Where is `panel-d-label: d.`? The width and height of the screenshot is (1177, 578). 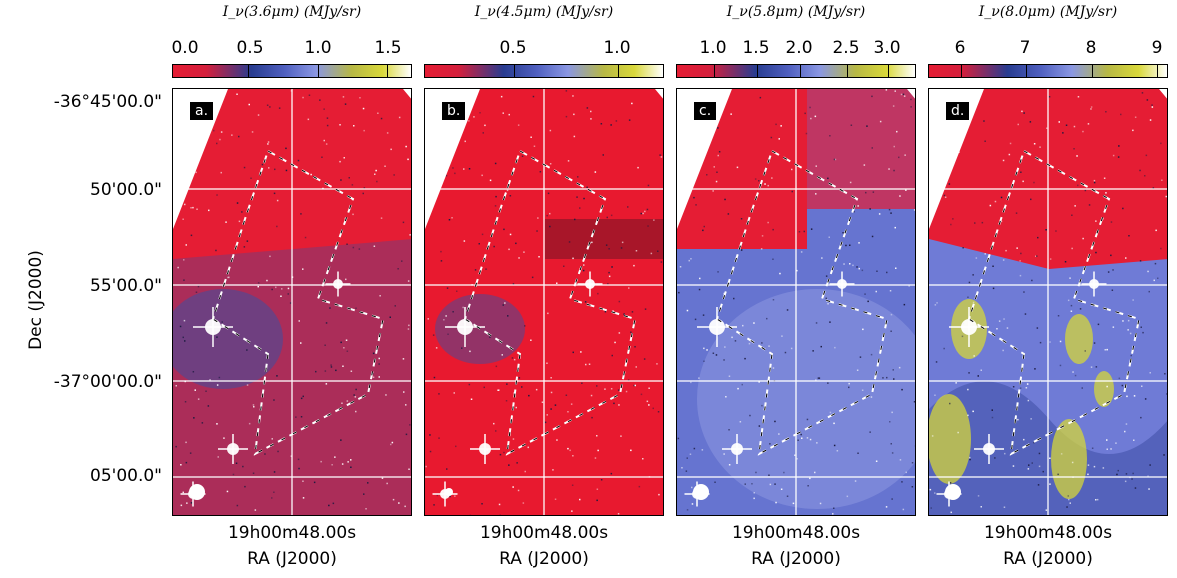
panel-d-label: d. is located at coordinates (958, 111).